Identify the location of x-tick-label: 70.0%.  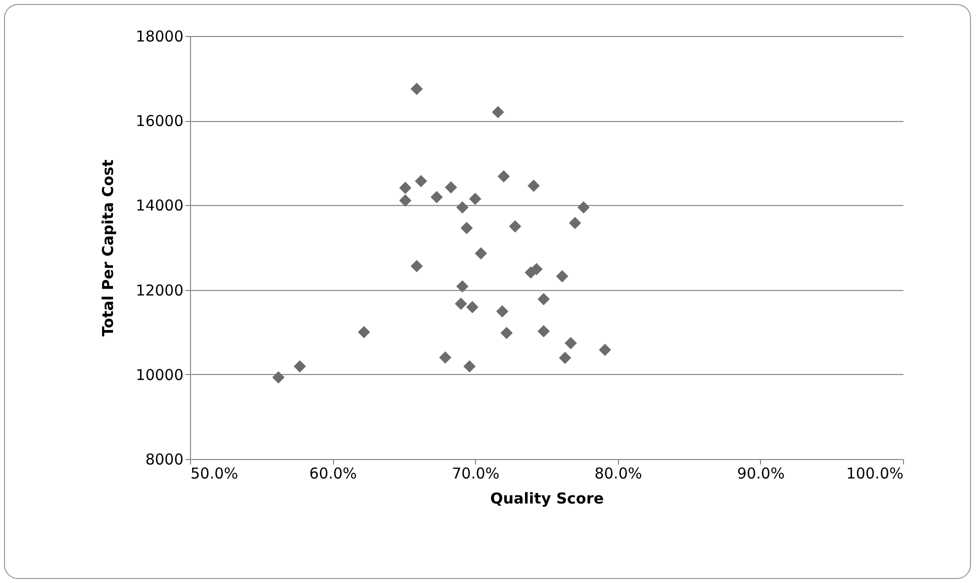
(476, 473).